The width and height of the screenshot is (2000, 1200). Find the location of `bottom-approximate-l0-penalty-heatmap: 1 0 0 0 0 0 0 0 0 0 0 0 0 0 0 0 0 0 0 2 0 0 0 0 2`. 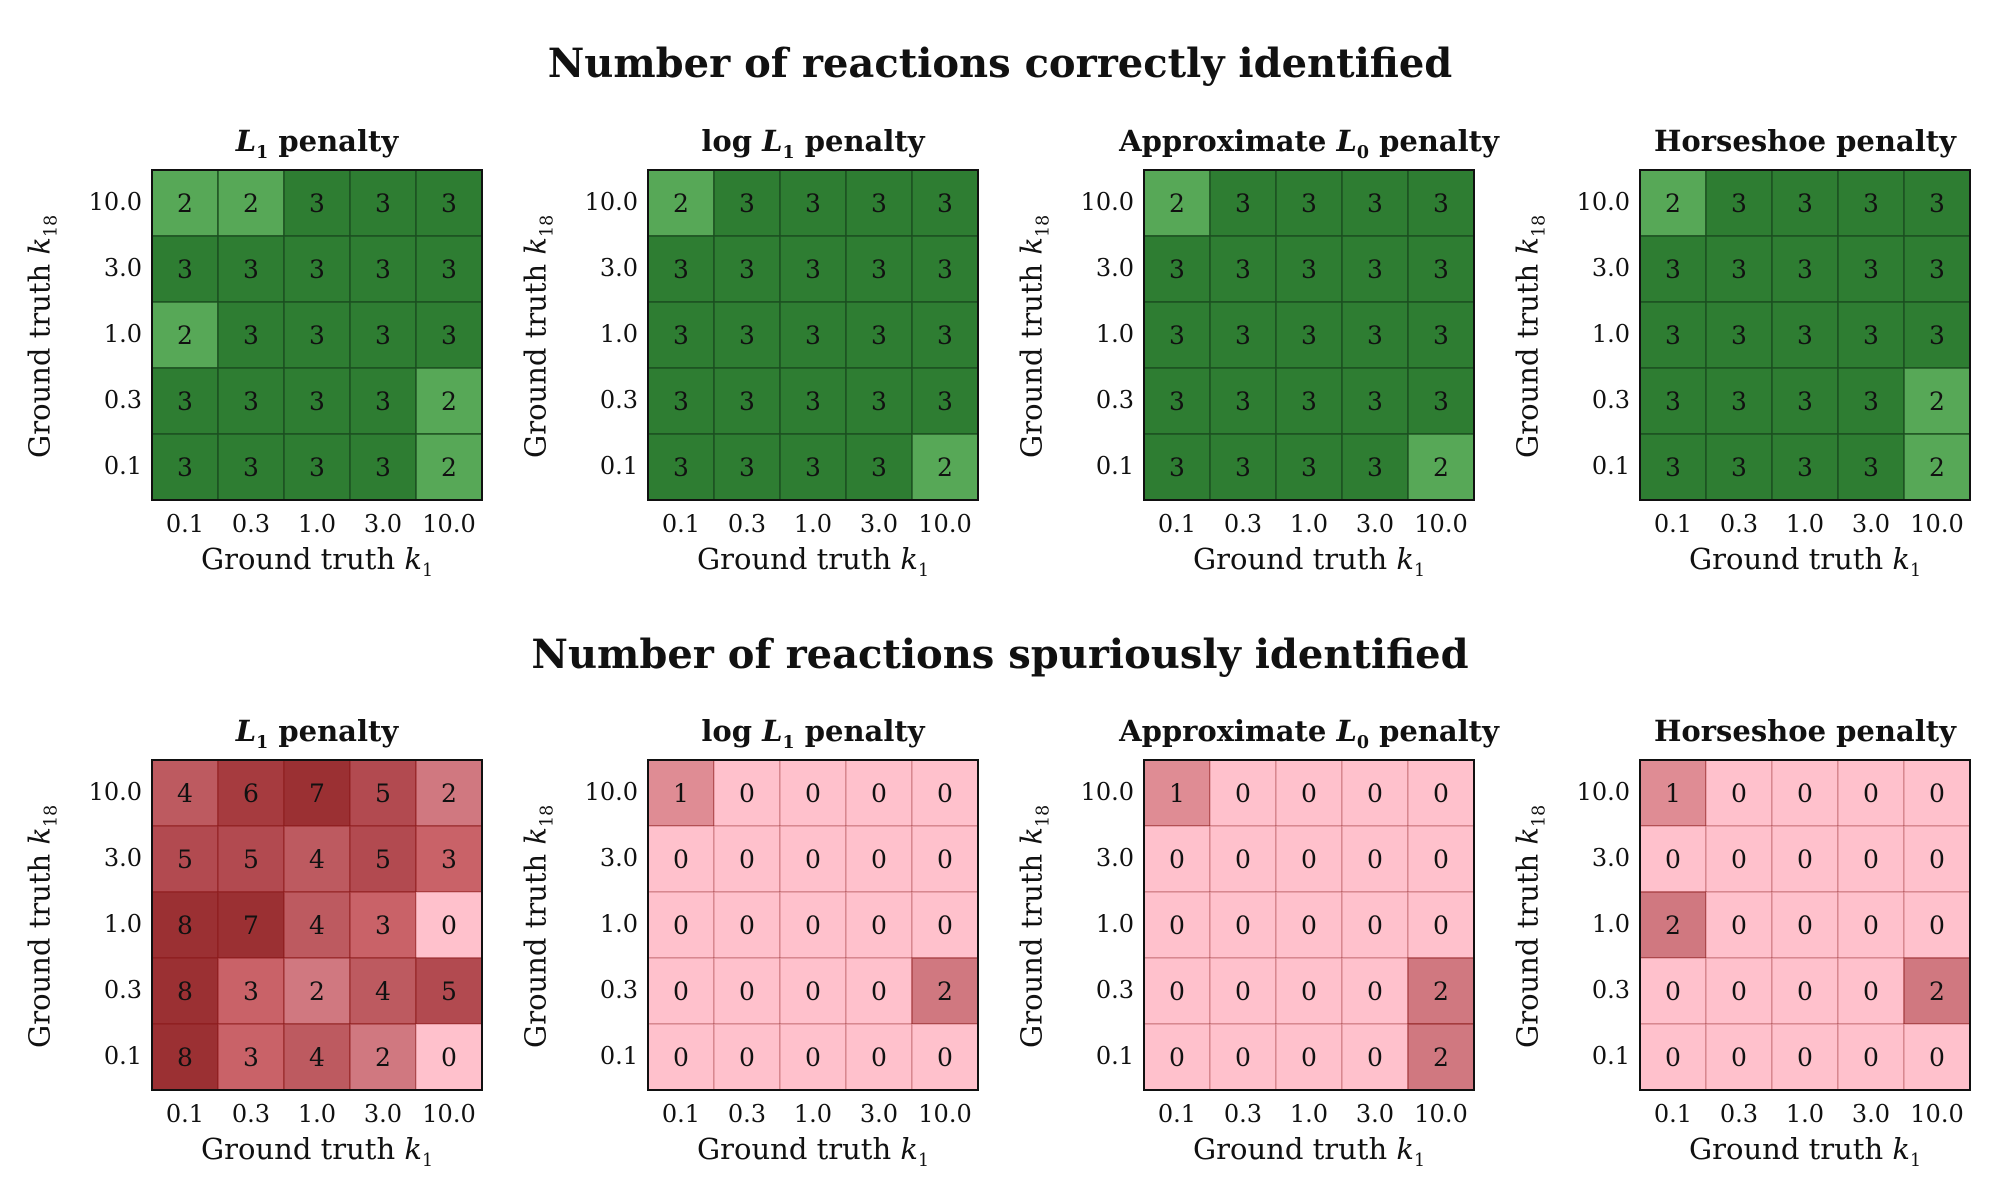

bottom-approximate-l0-penalty-heatmap: 1 0 0 0 0 0 0 0 0 0 0 0 0 0 0 0 0 0 0 2 0 0 0 0 2 is located at coordinates (1309, 925).